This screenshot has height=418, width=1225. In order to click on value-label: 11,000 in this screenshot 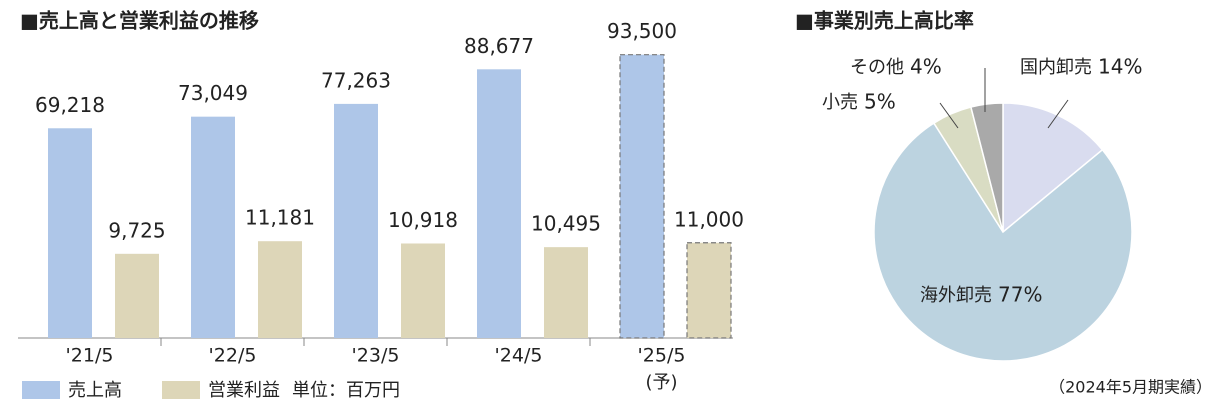, I will do `click(709, 219)`.